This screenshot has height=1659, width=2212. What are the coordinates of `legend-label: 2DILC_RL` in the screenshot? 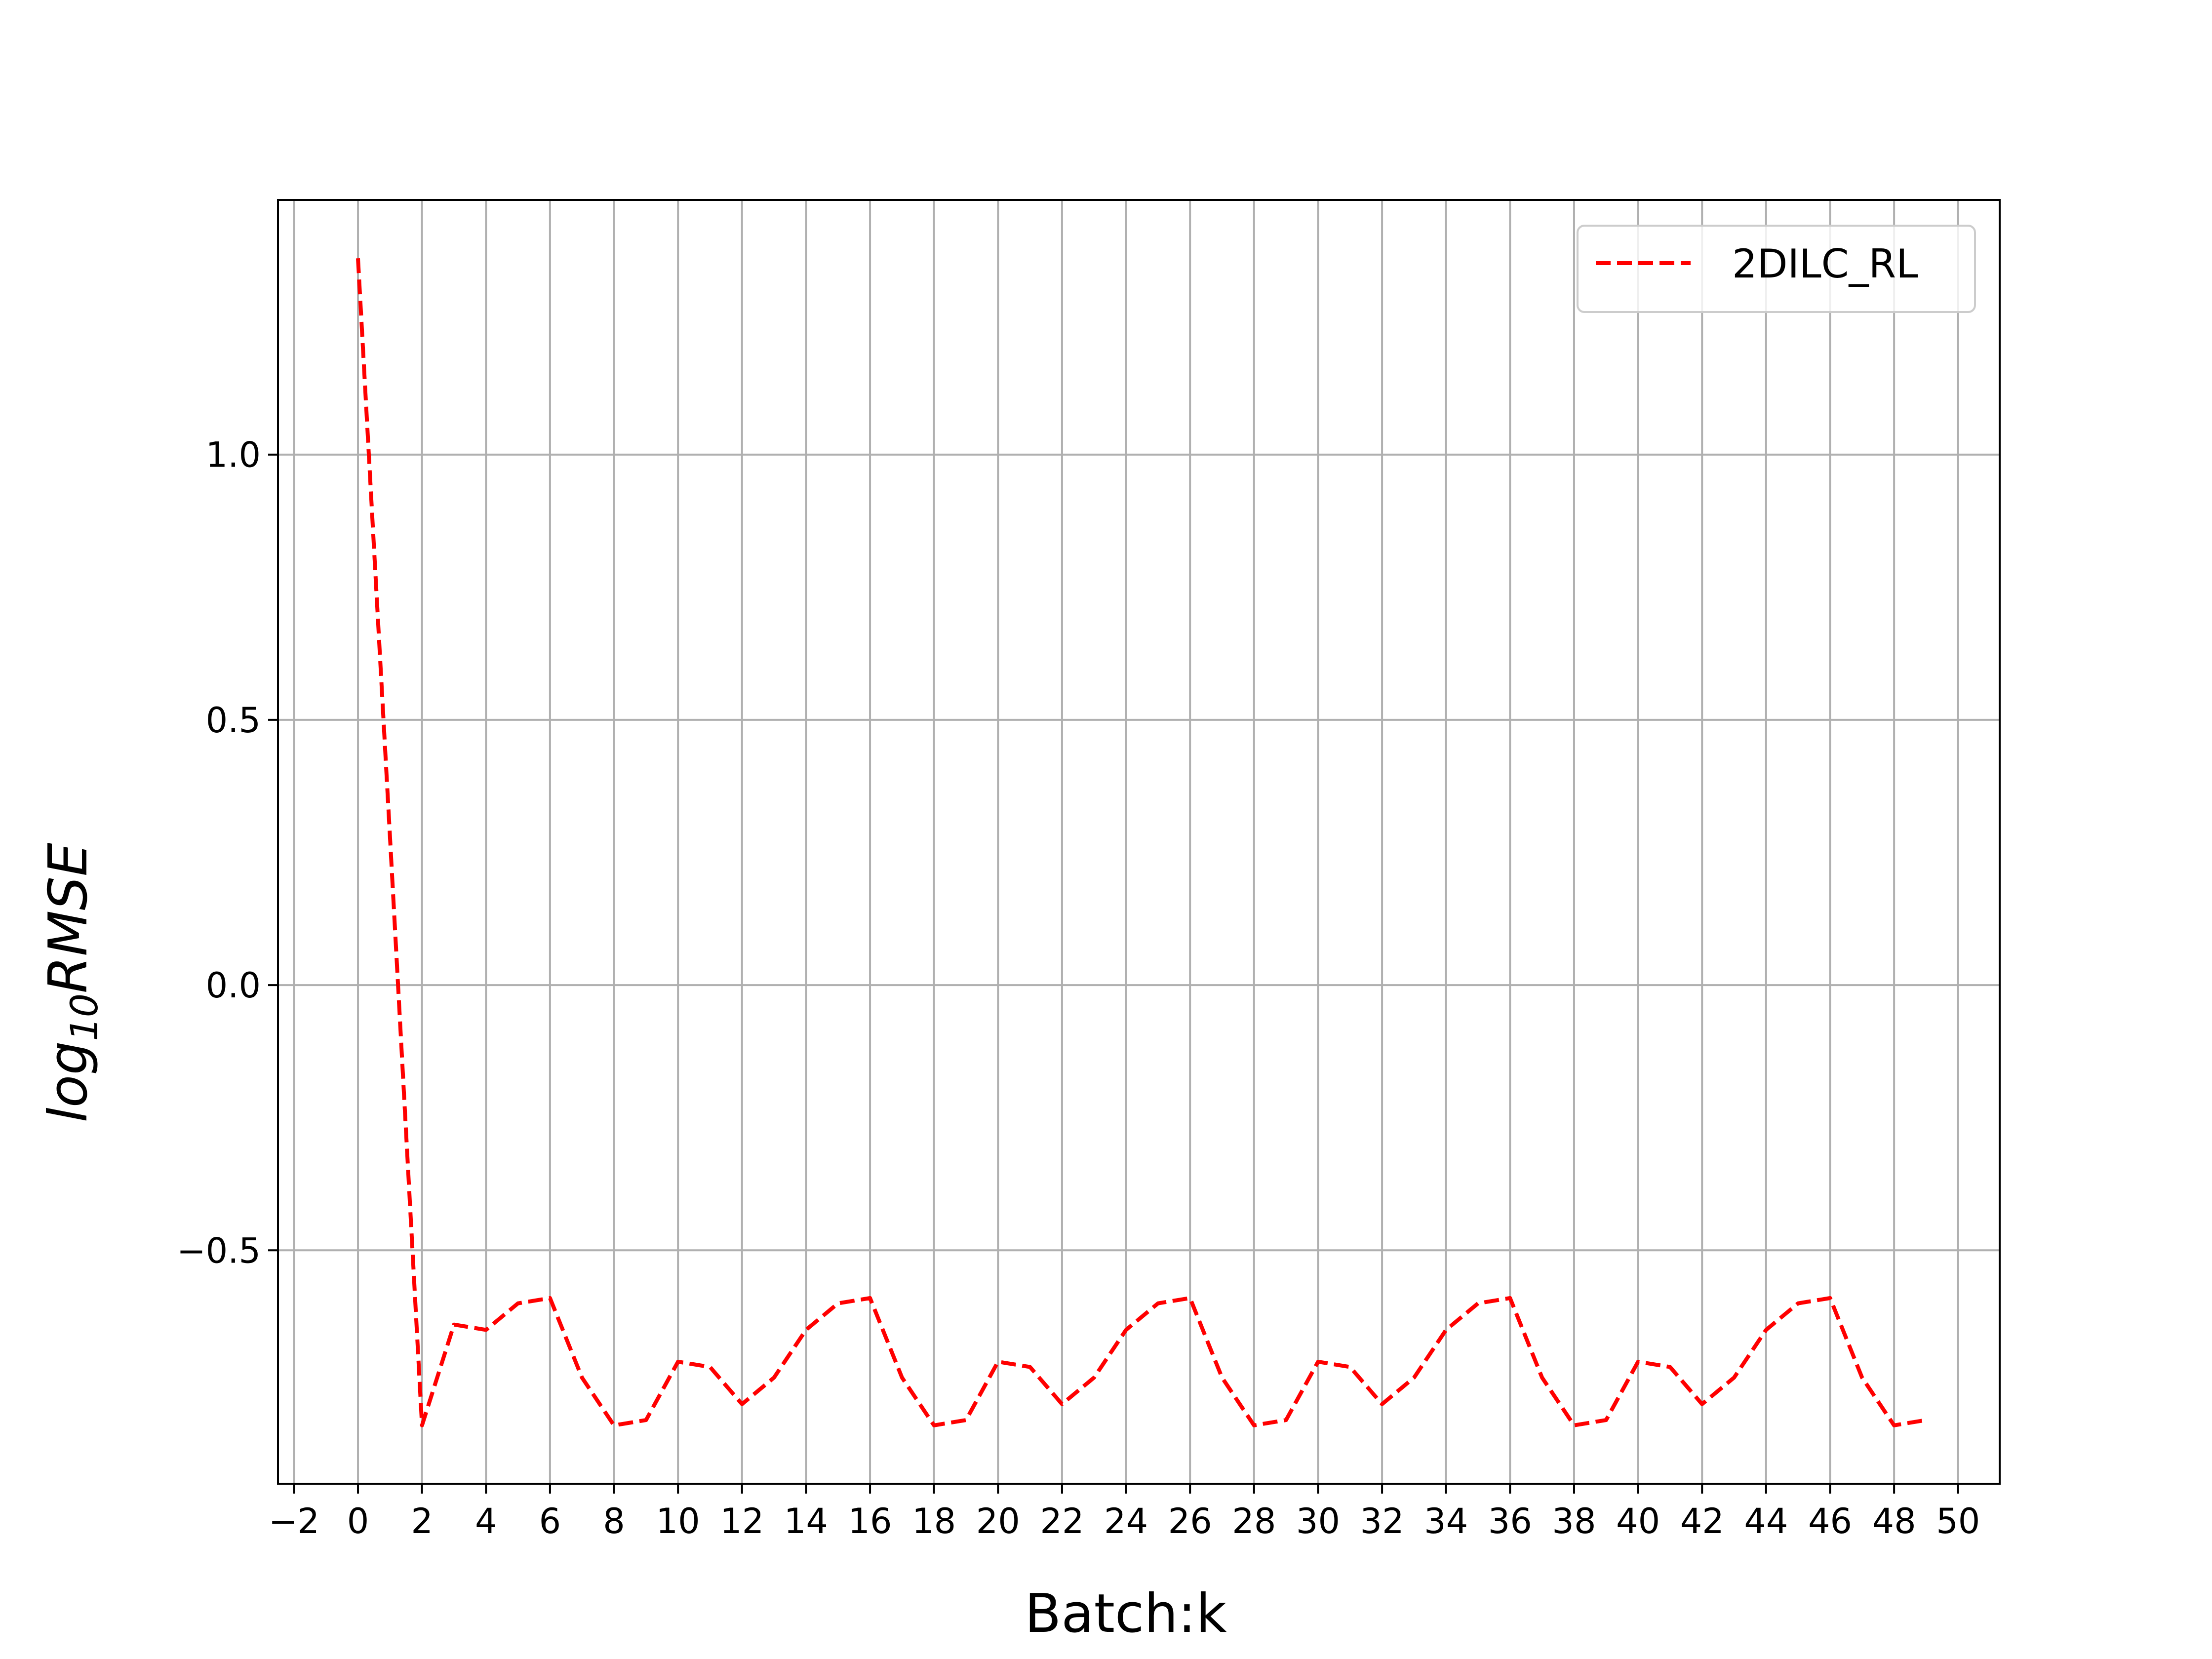 It's located at (1825, 264).